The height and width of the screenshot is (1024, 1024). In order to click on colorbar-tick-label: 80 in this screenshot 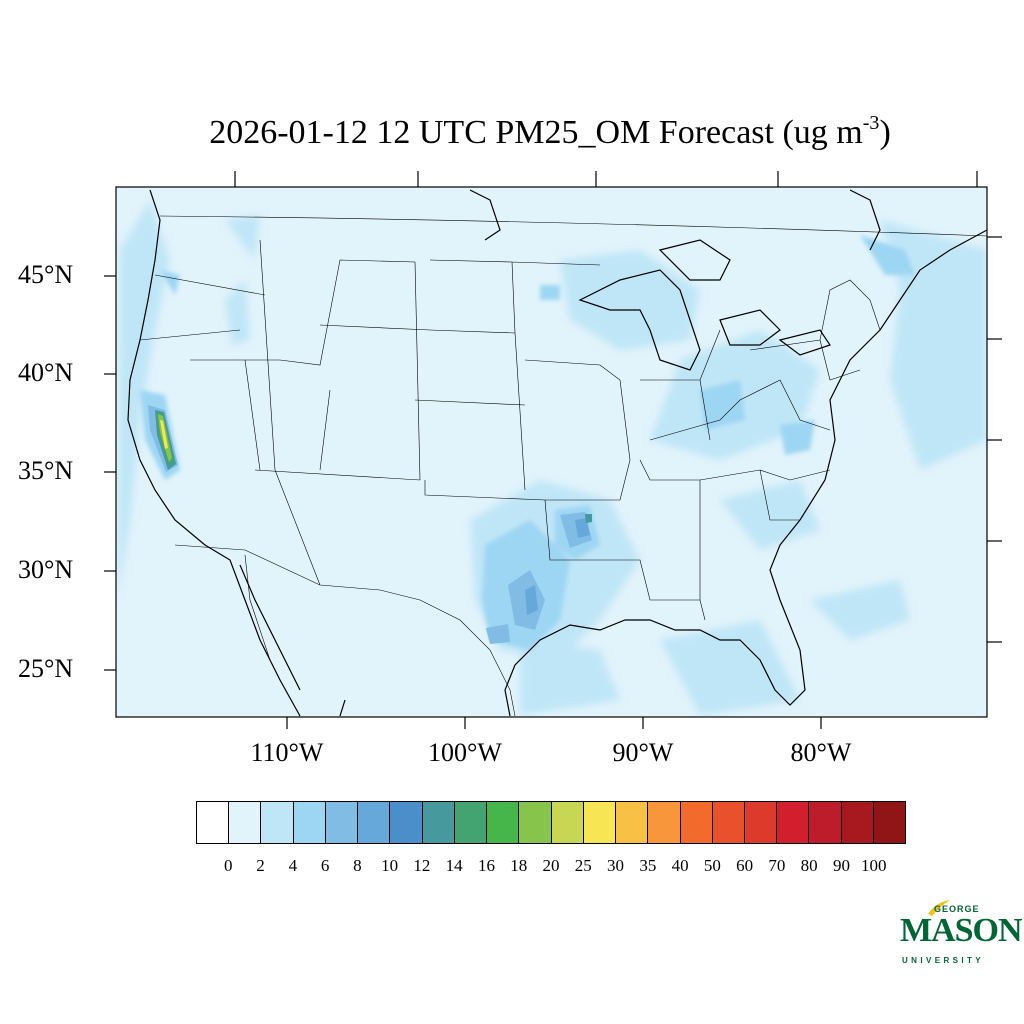, I will do `click(809, 865)`.